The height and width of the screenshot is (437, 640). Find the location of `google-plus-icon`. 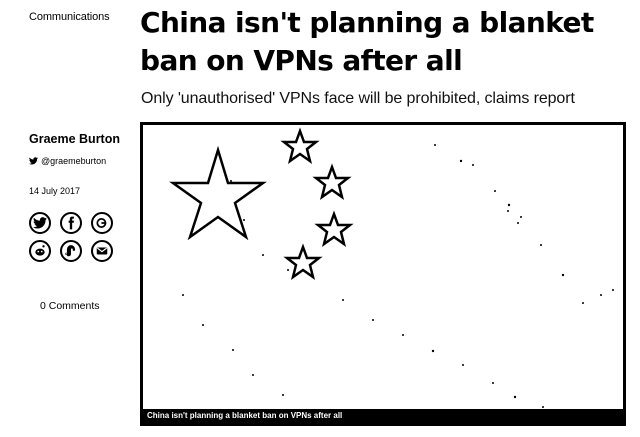

google-plus-icon is located at coordinates (101, 223).